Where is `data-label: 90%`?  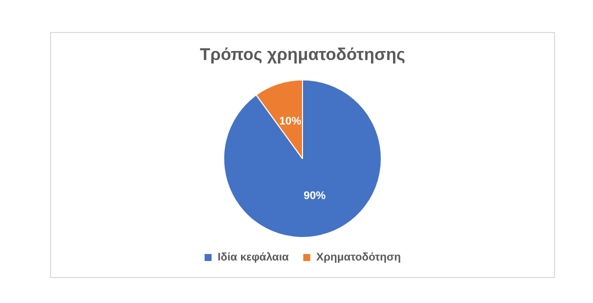
data-label: 90% is located at coordinates (315, 196).